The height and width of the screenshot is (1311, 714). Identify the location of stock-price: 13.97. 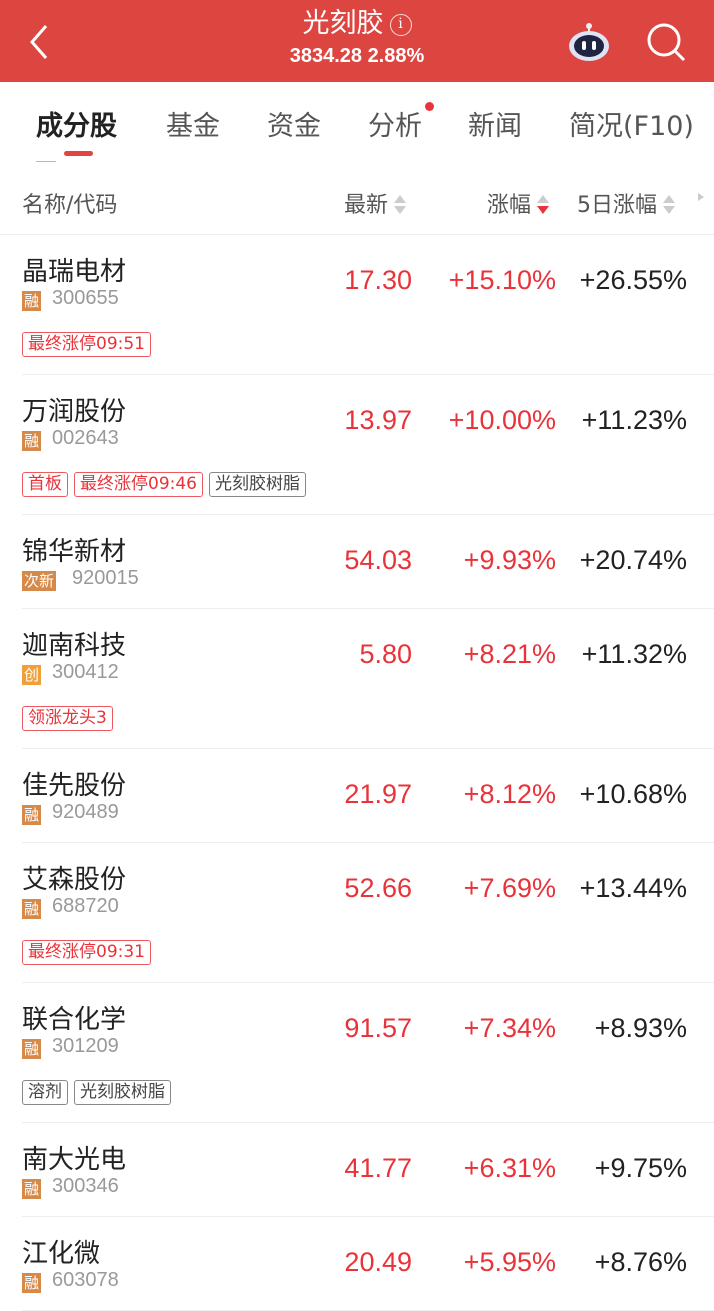
(378, 420).